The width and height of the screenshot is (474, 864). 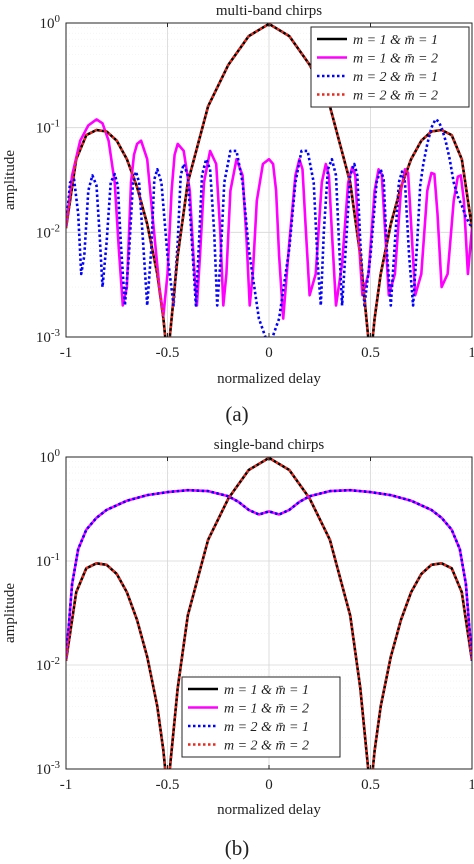 I want to click on chart-title: multi-band chirps, so click(x=269, y=11).